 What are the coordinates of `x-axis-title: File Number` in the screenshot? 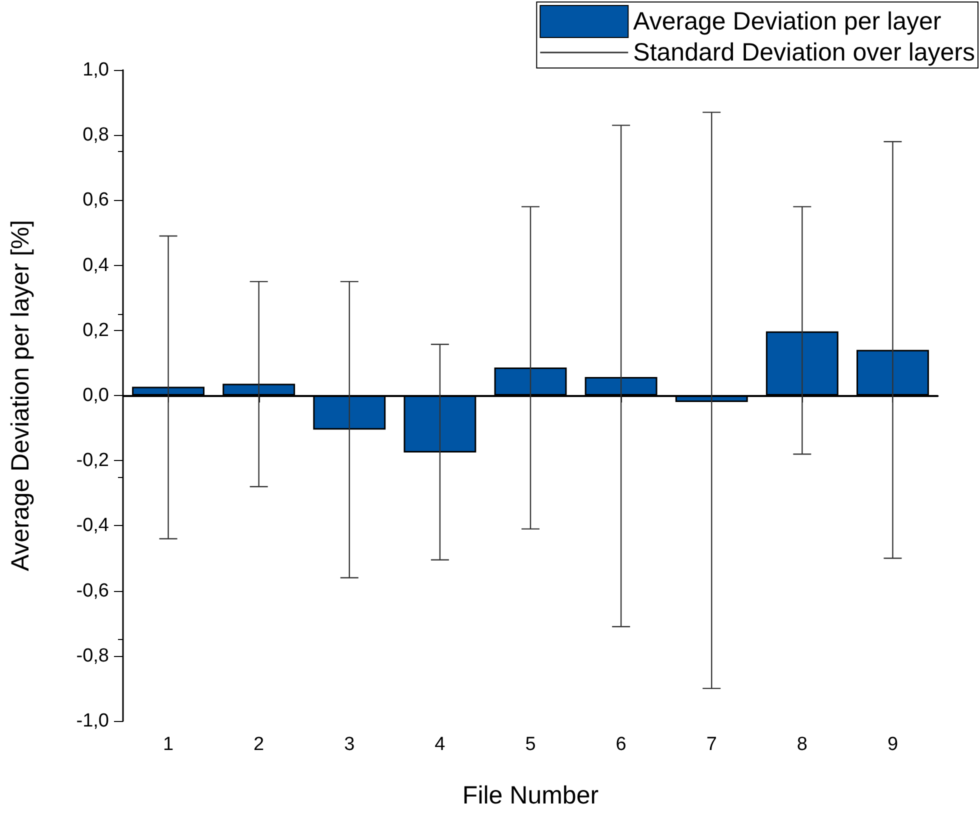 It's located at (530, 796).